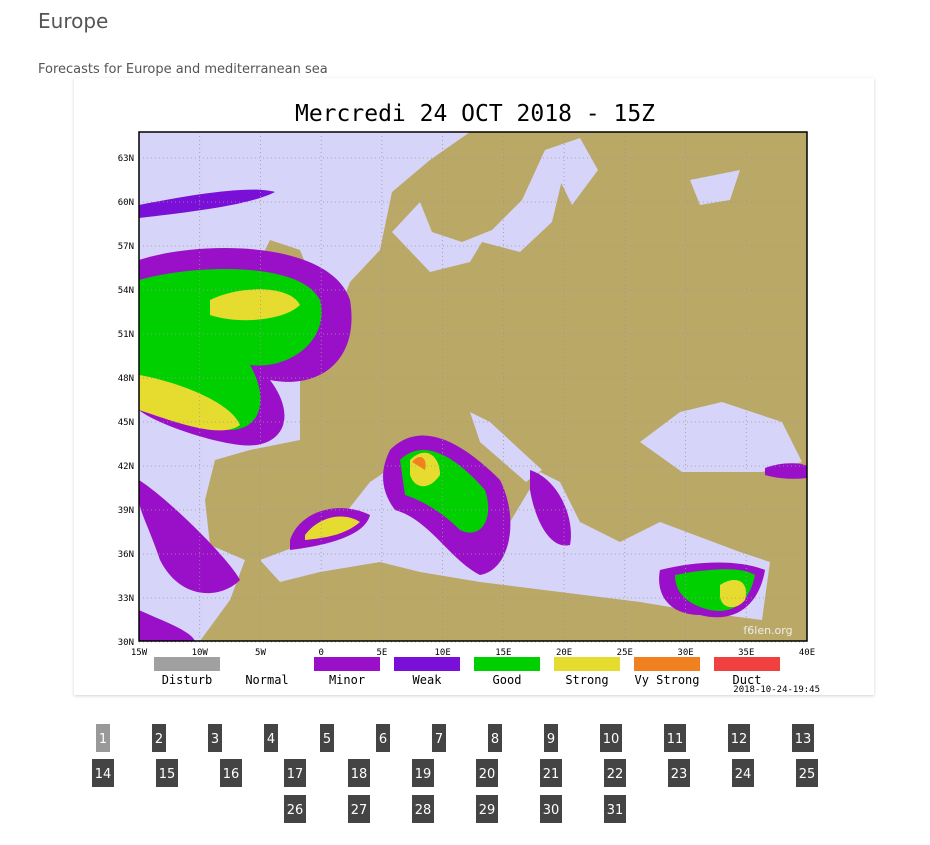 Image resolution: width=930 pixels, height=845 pixels. I want to click on page-number: 7, so click(439, 739).